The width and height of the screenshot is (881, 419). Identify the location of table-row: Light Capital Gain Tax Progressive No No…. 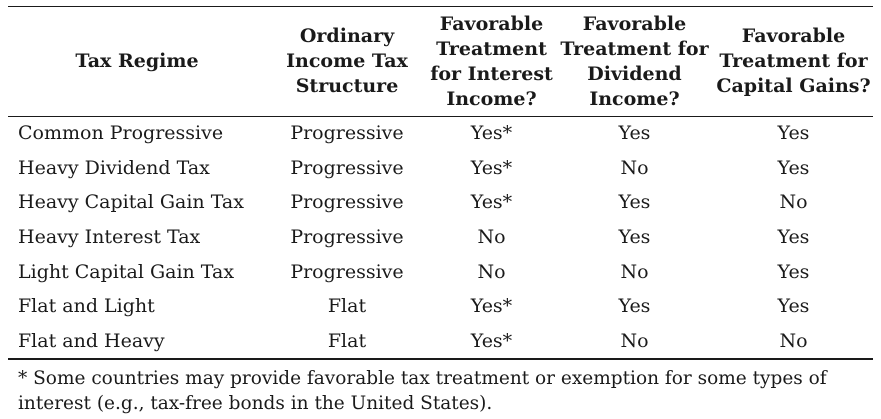
(440, 271).